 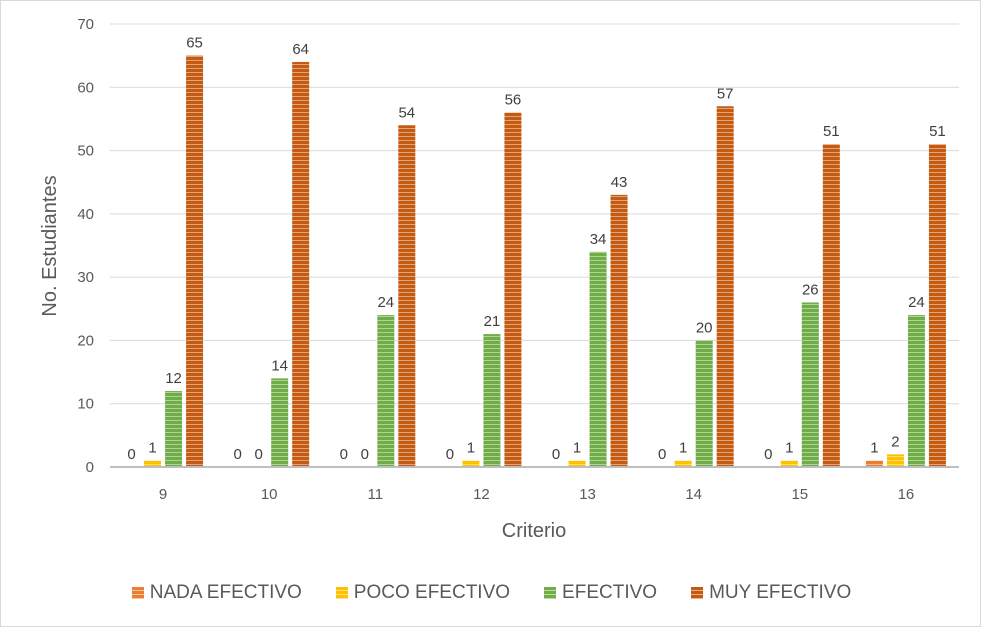 What do you see at coordinates (492, 321) in the screenshot?
I see `data-label: 21` at bounding box center [492, 321].